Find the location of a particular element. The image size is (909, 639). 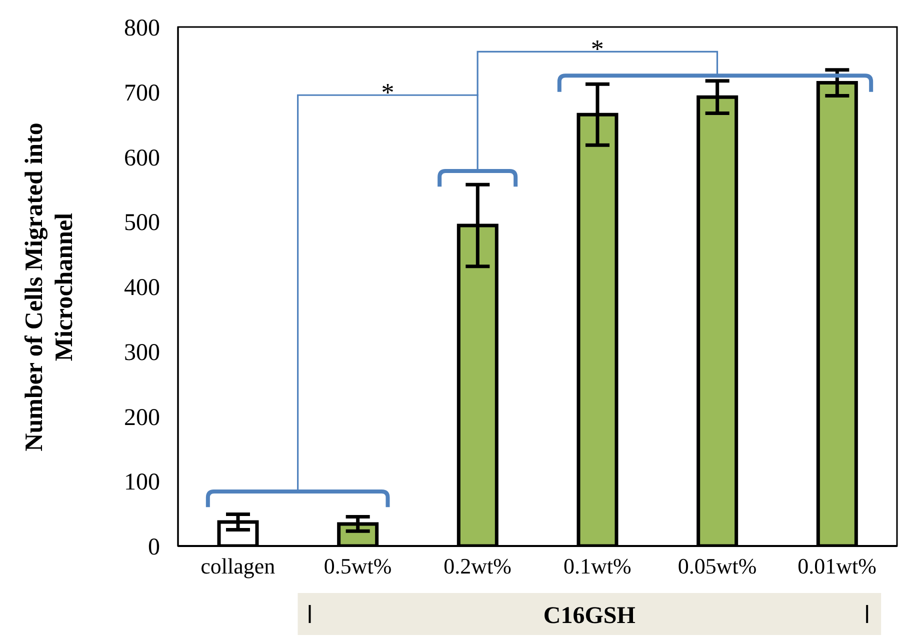

y-tick-label: 400 is located at coordinates (142, 288).